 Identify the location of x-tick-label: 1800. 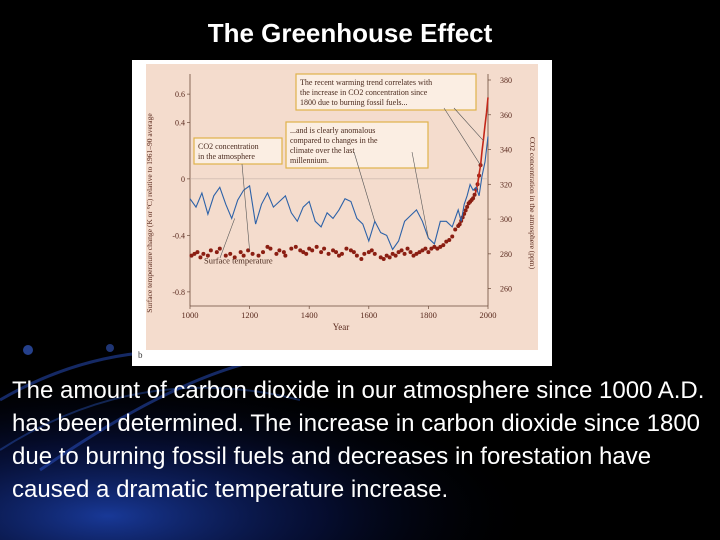
(428, 315).